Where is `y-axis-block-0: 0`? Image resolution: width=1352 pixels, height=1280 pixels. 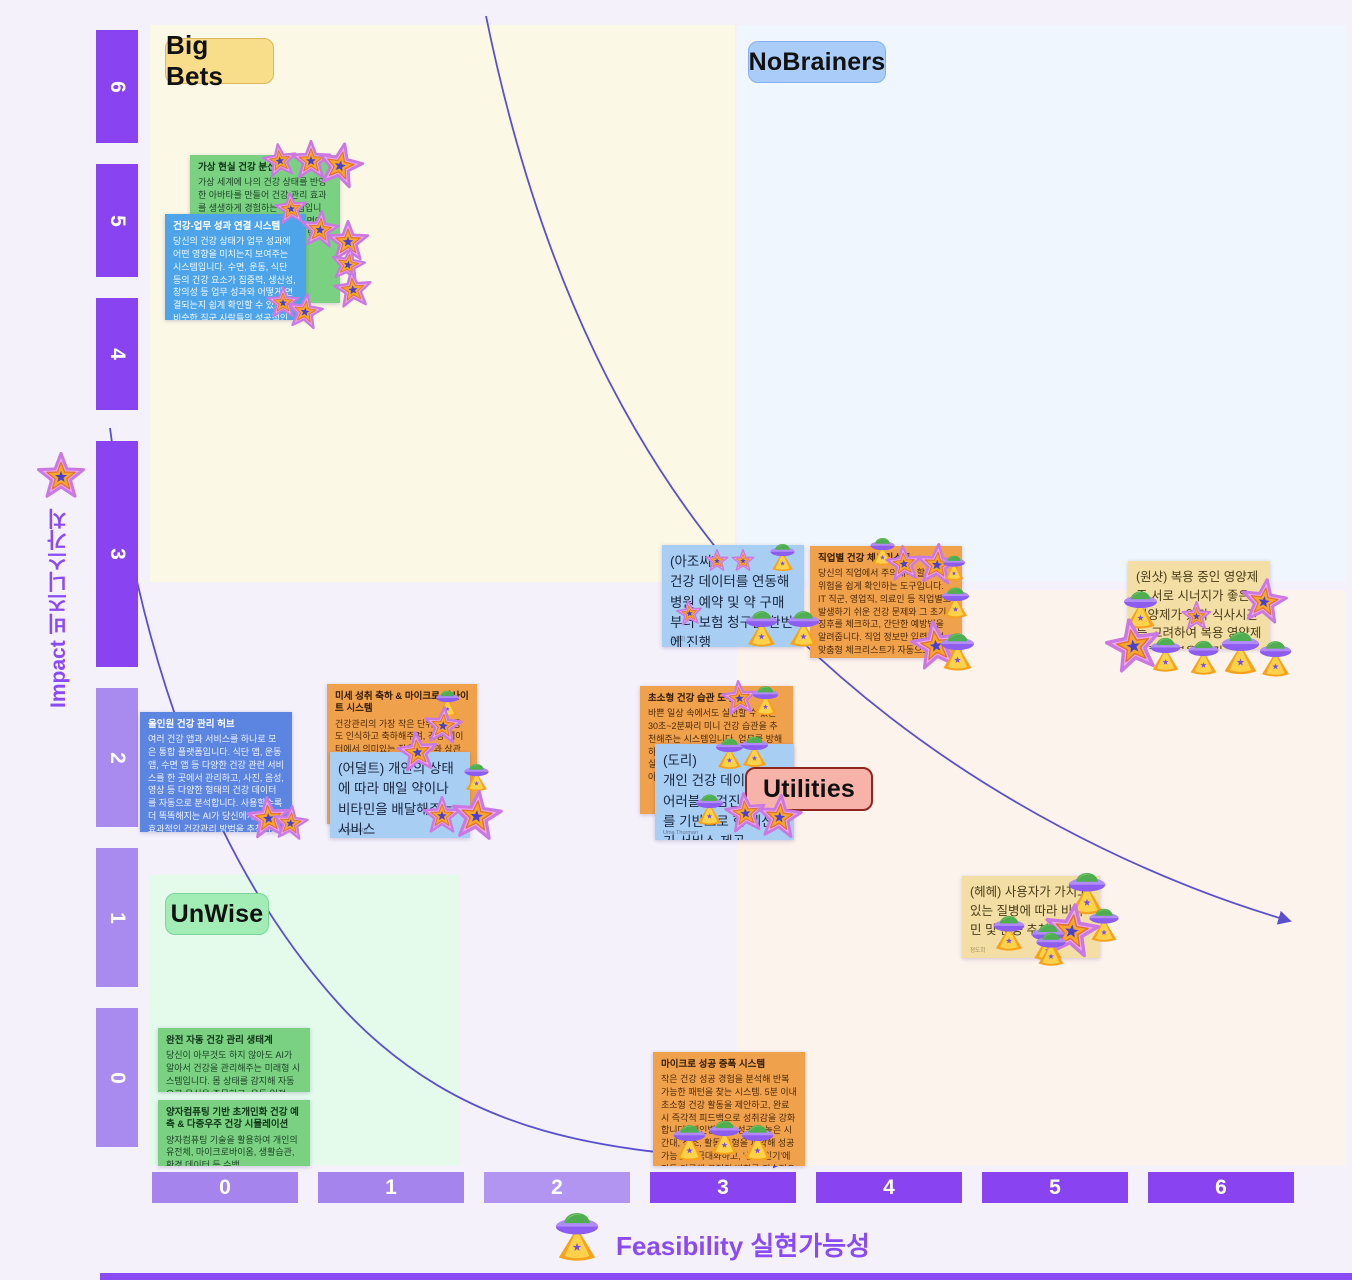 y-axis-block-0: 0 is located at coordinates (117, 1077).